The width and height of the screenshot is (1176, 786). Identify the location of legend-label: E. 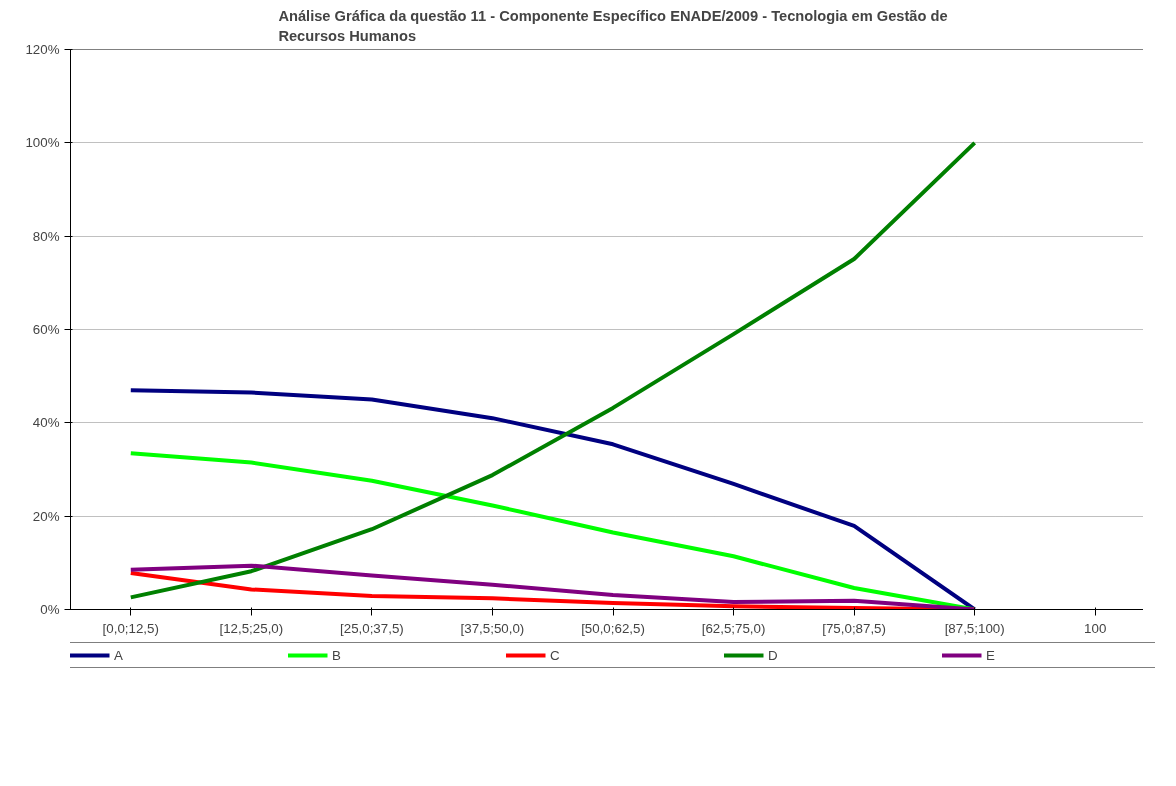
(991, 655).